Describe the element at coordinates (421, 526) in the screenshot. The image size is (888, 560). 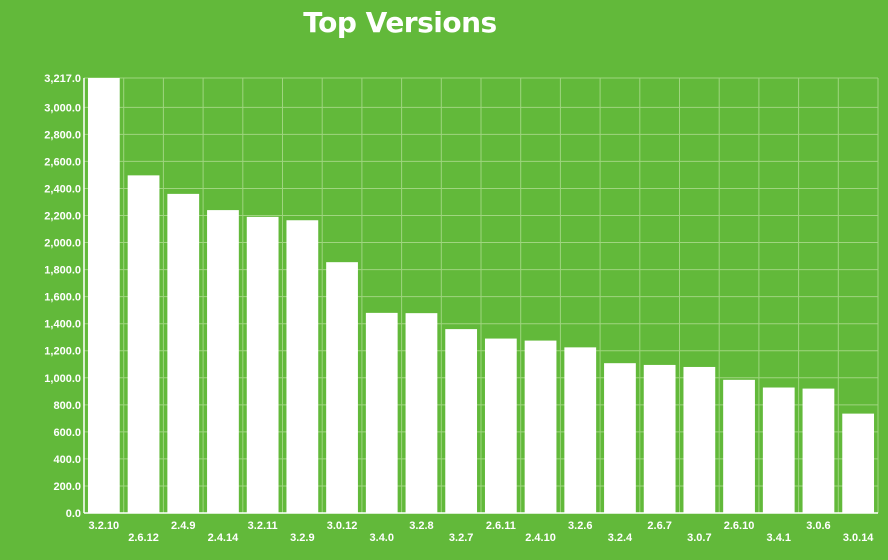
I see `x-tick-label: 3.2.8` at that location.